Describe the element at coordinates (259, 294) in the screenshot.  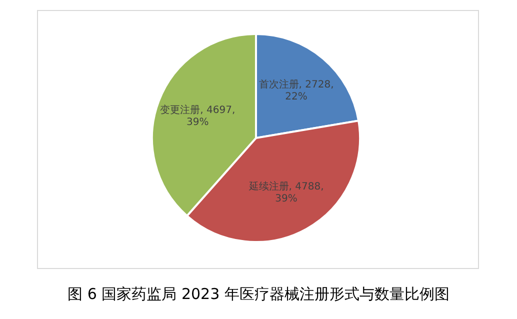
I see `text: 图 6 国家药监局 2023 年医疗器械注册形式与数量比例图` at that location.